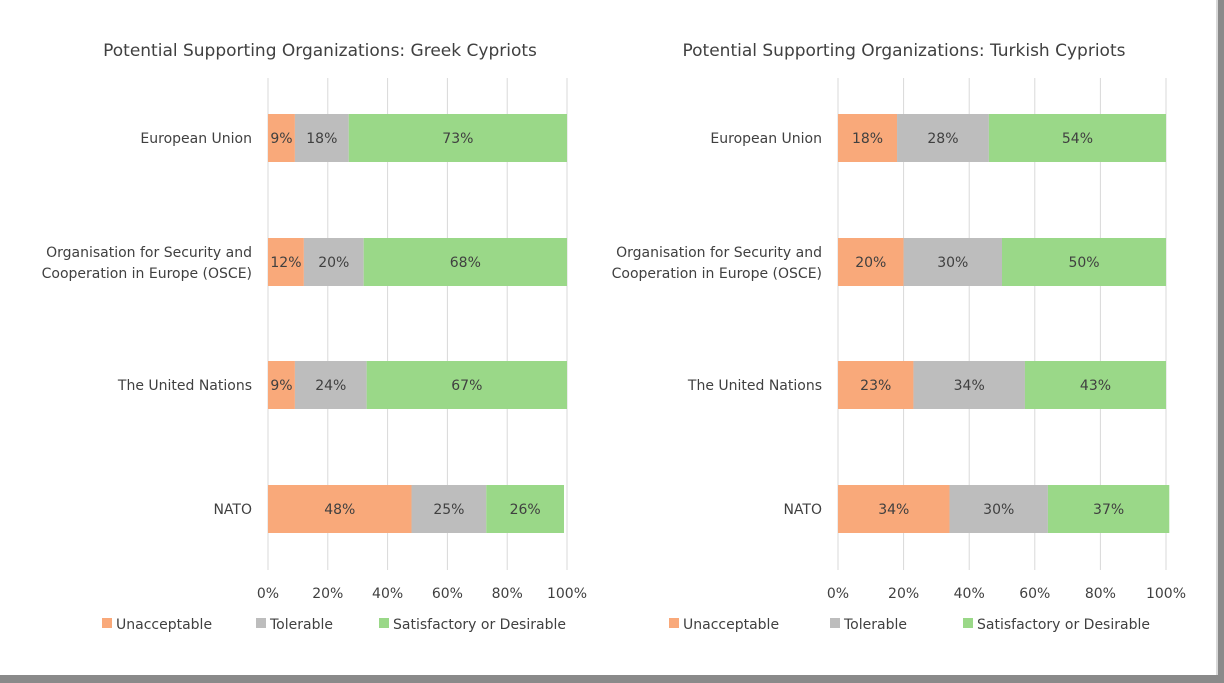 Image resolution: width=1224 pixels, height=683 pixels. I want to click on data-label: 54%, so click(1077, 139).